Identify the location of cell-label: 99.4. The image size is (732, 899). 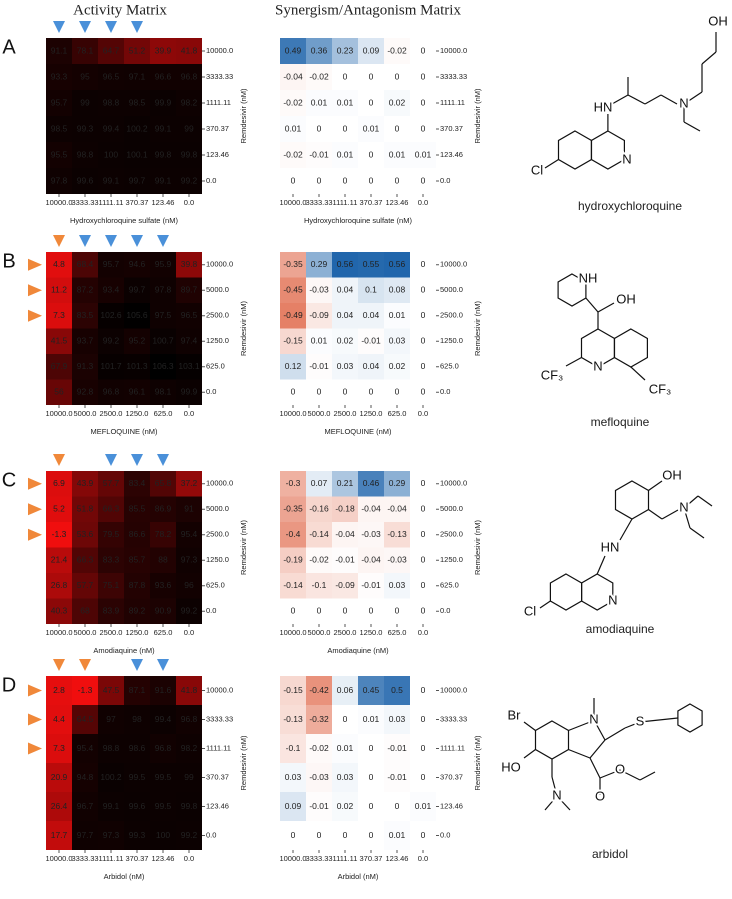
(111, 128).